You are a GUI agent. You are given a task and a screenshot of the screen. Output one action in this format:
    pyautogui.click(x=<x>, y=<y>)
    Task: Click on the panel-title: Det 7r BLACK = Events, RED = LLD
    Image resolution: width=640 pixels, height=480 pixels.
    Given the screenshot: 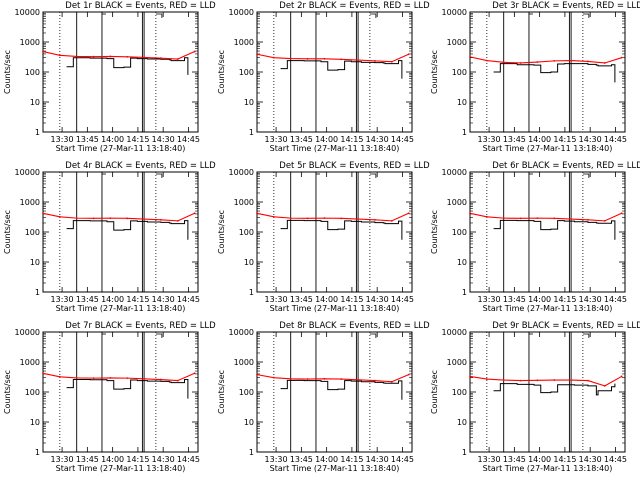 What is the action you would take?
    pyautogui.click(x=140, y=326)
    